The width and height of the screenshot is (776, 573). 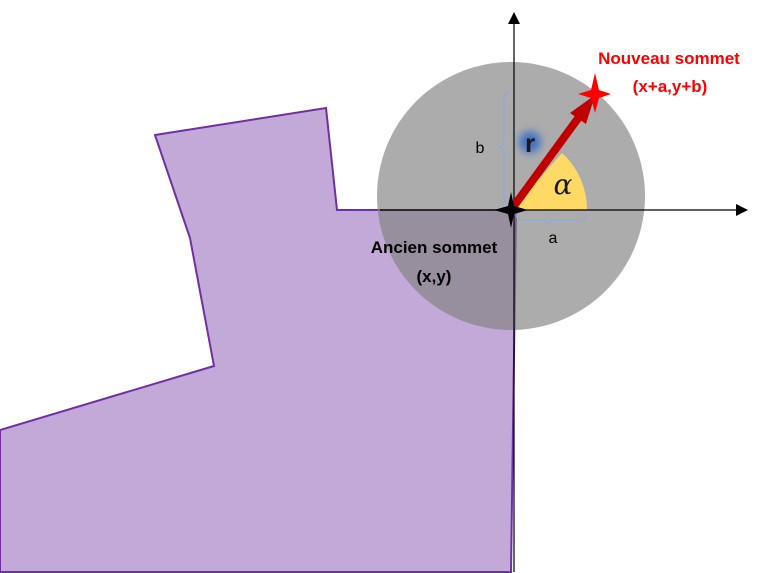 I want to click on vector-arrowhead, so click(x=582, y=109).